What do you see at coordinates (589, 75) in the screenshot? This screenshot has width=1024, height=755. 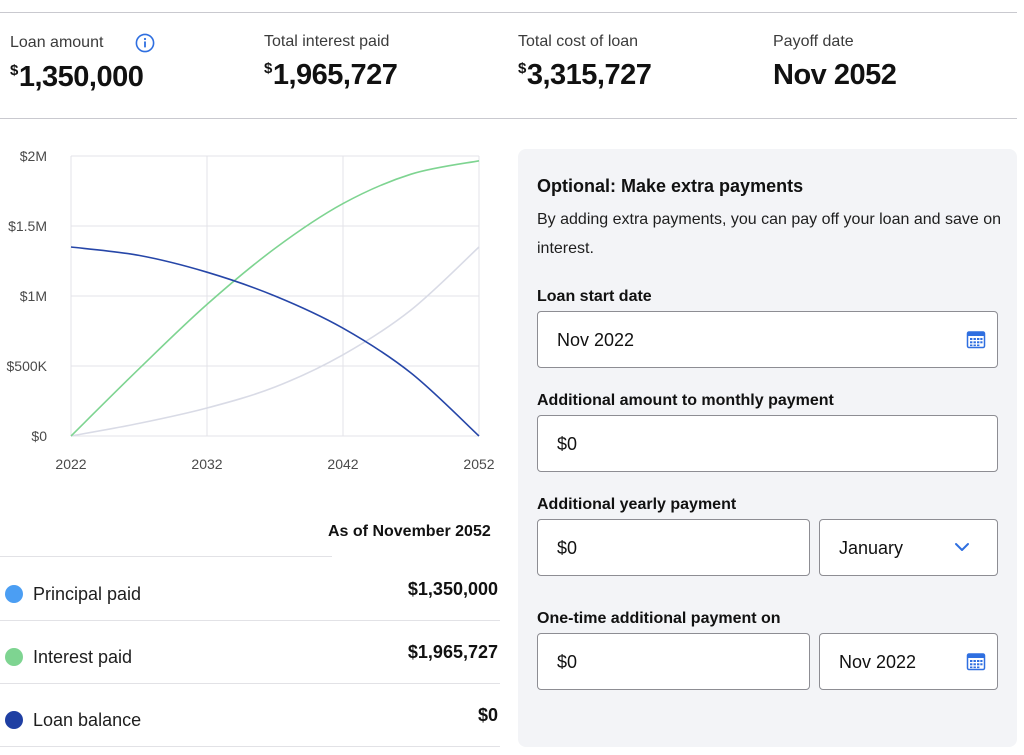 I see `total-cost-number: 3,315,727` at bounding box center [589, 75].